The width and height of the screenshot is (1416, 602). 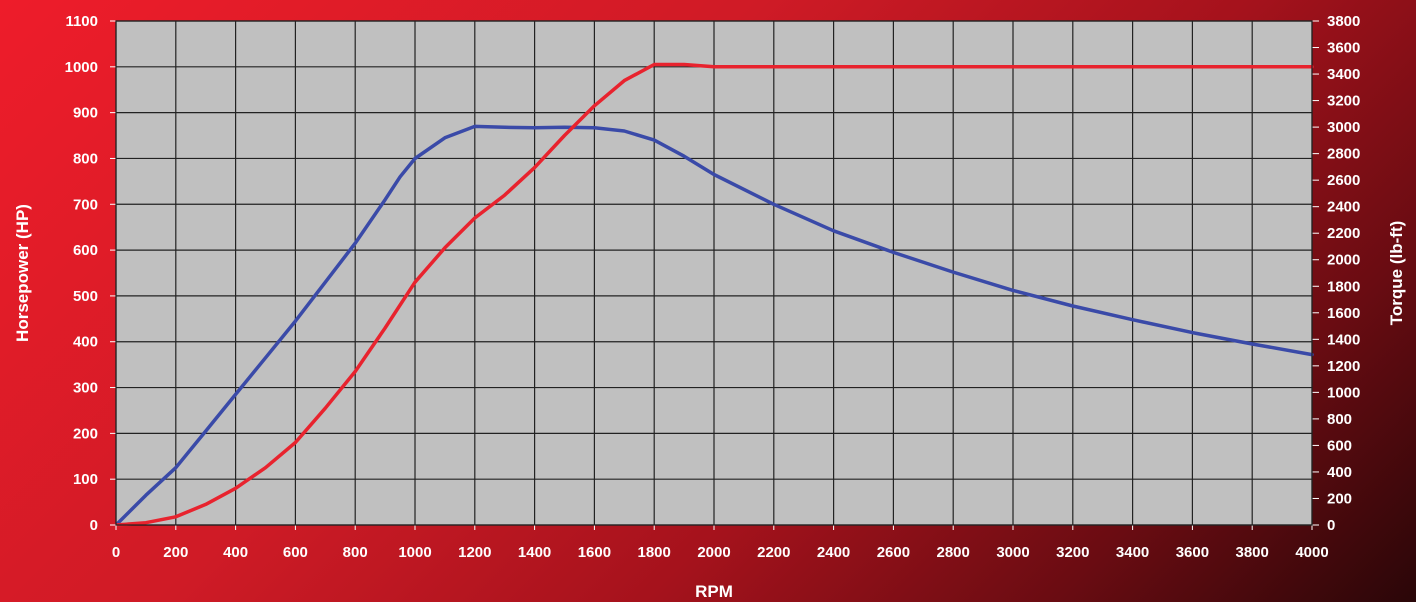 I want to click on y-tick-label-right: 600, so click(x=1339, y=445).